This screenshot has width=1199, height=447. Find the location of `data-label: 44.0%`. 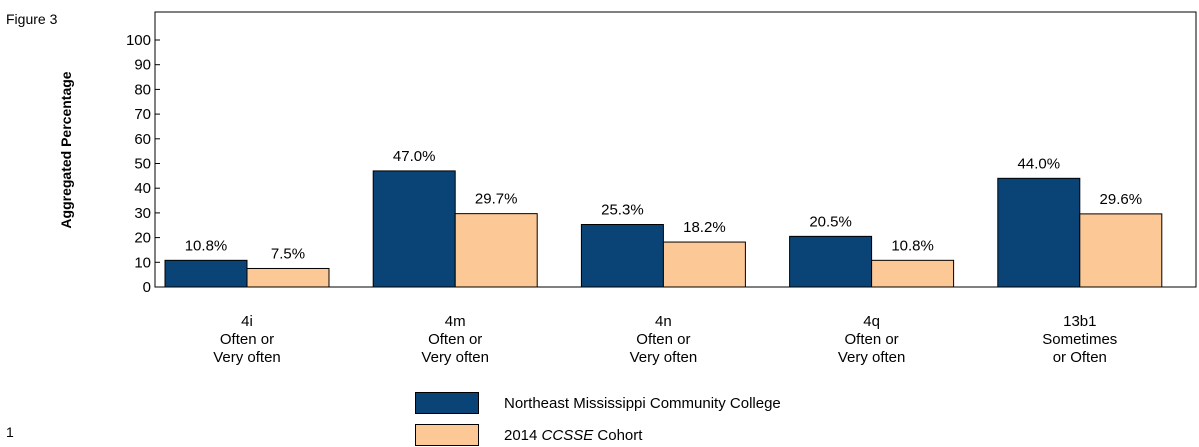

data-label: 44.0% is located at coordinates (1039, 163).